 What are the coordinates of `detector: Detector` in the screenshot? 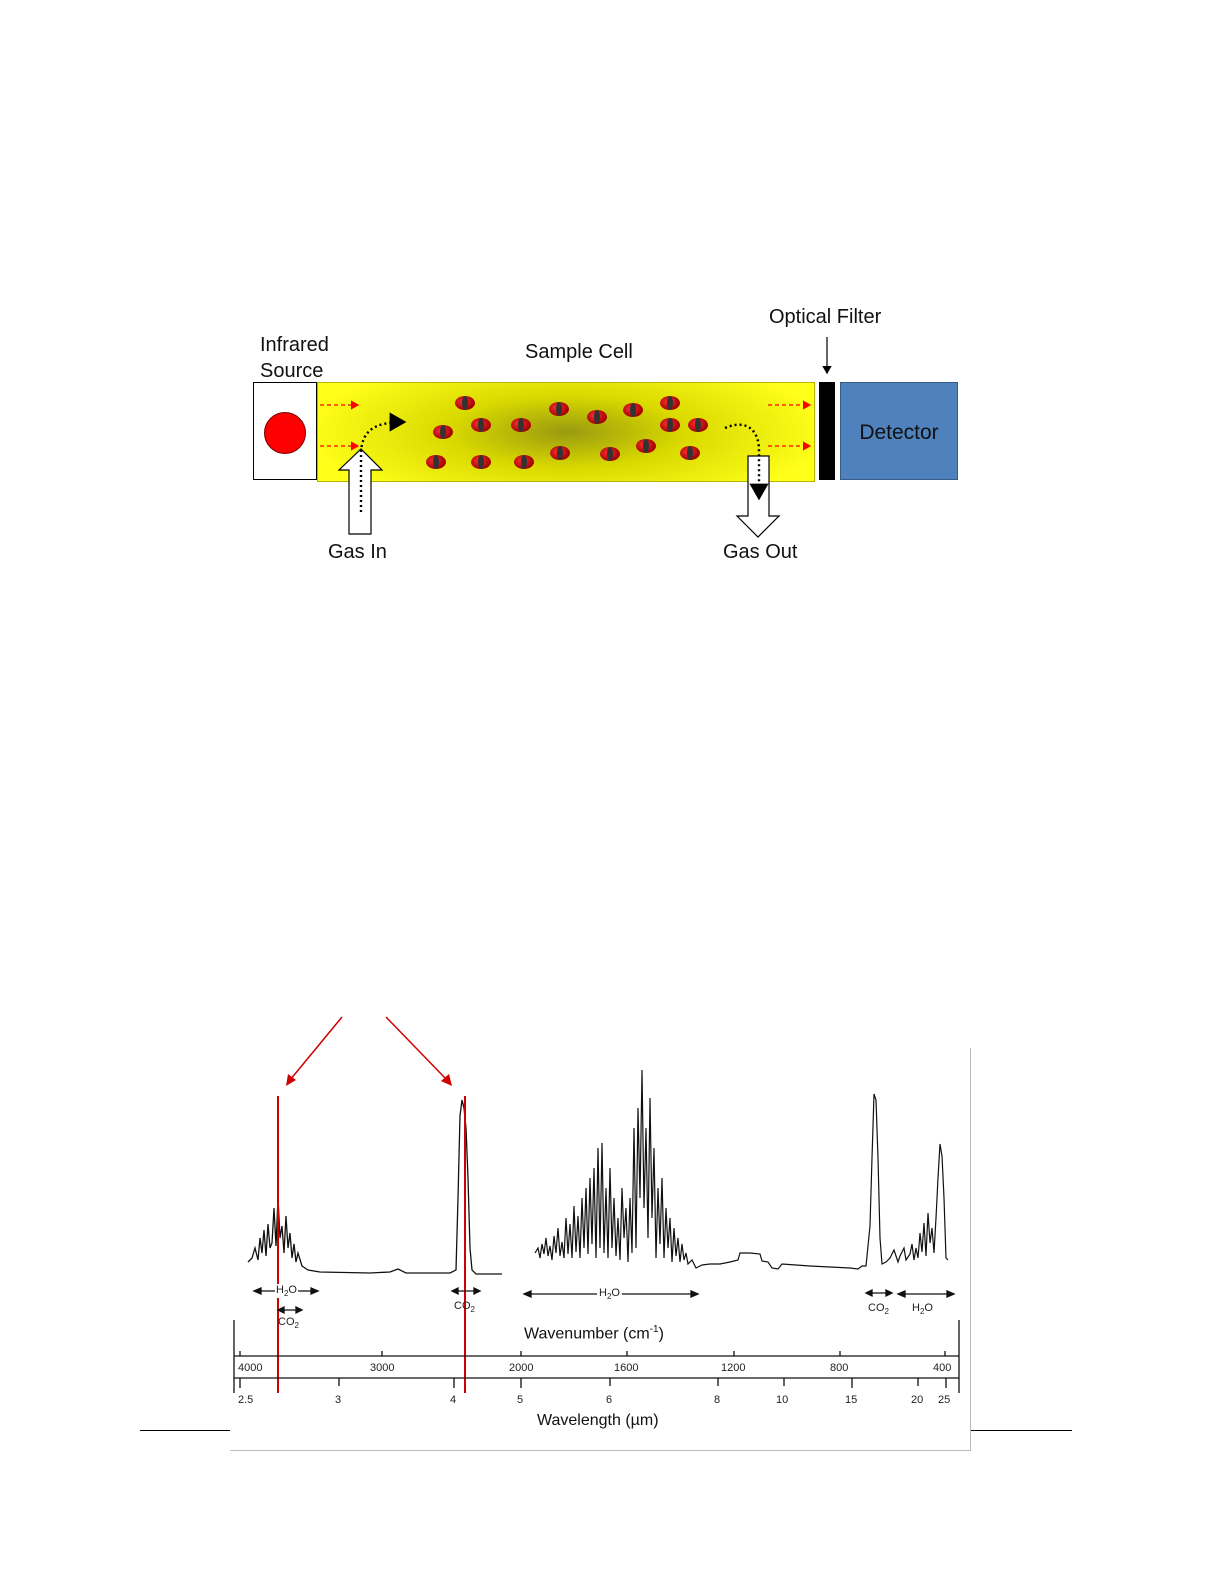 It's located at (899, 431).